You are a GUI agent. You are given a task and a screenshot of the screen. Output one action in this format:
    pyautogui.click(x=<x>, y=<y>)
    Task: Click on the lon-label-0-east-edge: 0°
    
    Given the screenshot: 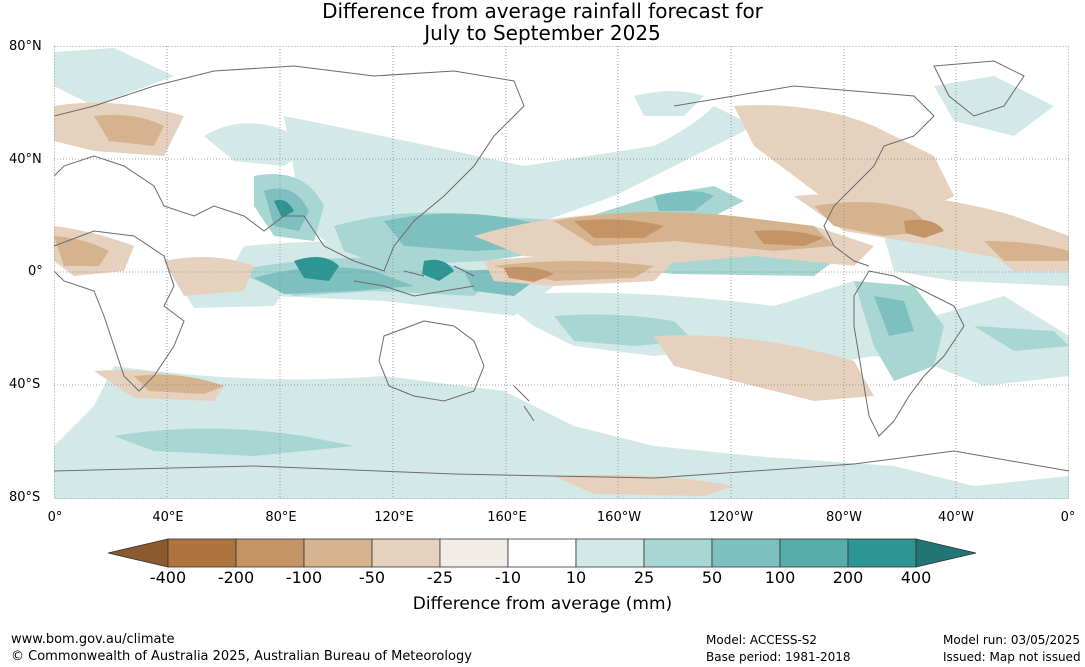 What is the action you would take?
    pyautogui.click(x=1068, y=517)
    